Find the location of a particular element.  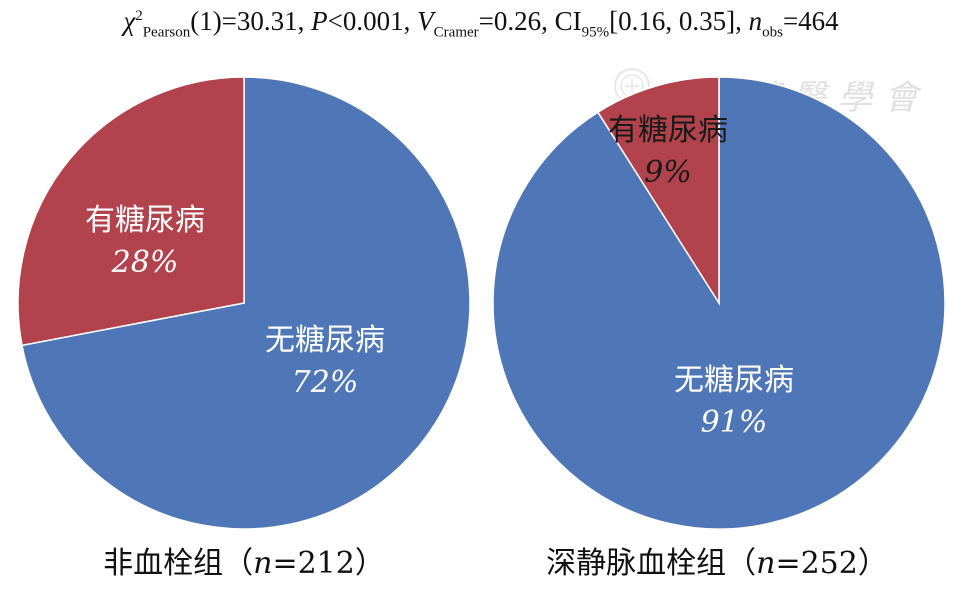

chi-subscript: Pearson is located at coordinates (166, 32).